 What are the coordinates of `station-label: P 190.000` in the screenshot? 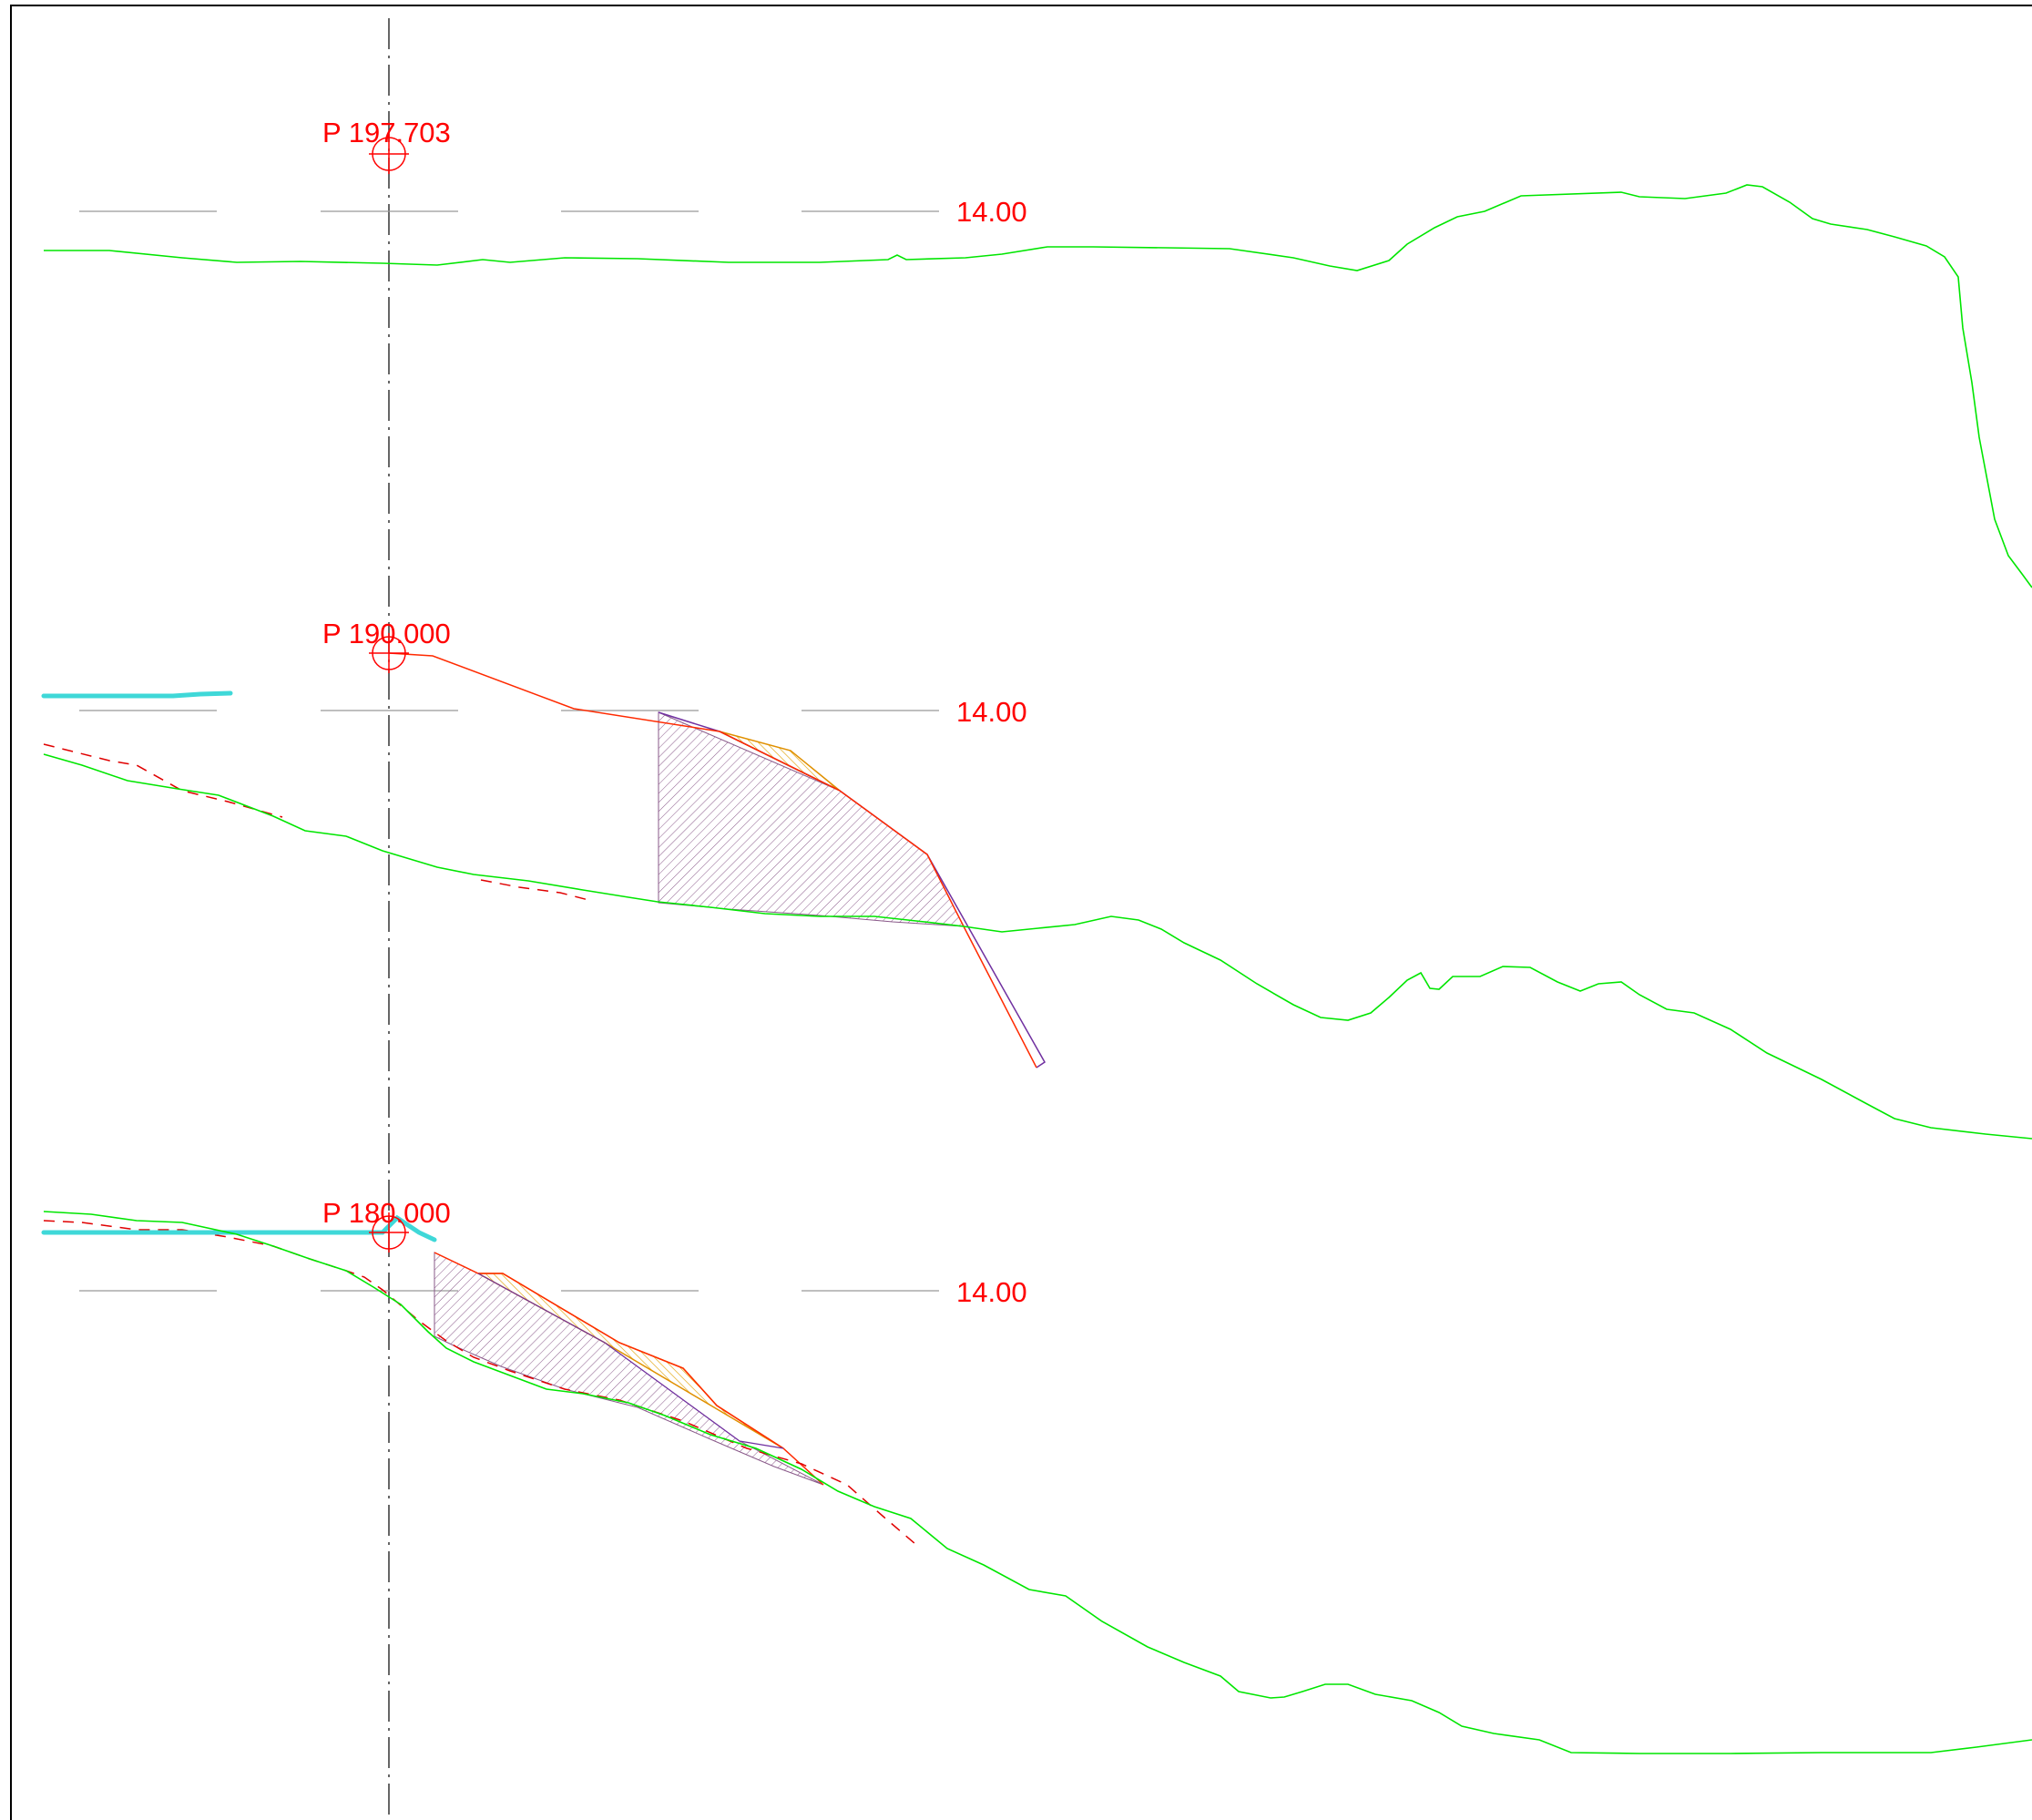 It's located at (386, 633).